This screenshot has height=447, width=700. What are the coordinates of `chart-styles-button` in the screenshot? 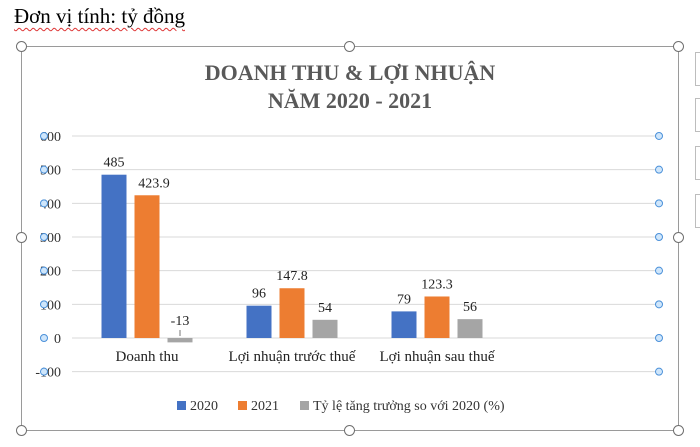 It's located at (697, 115).